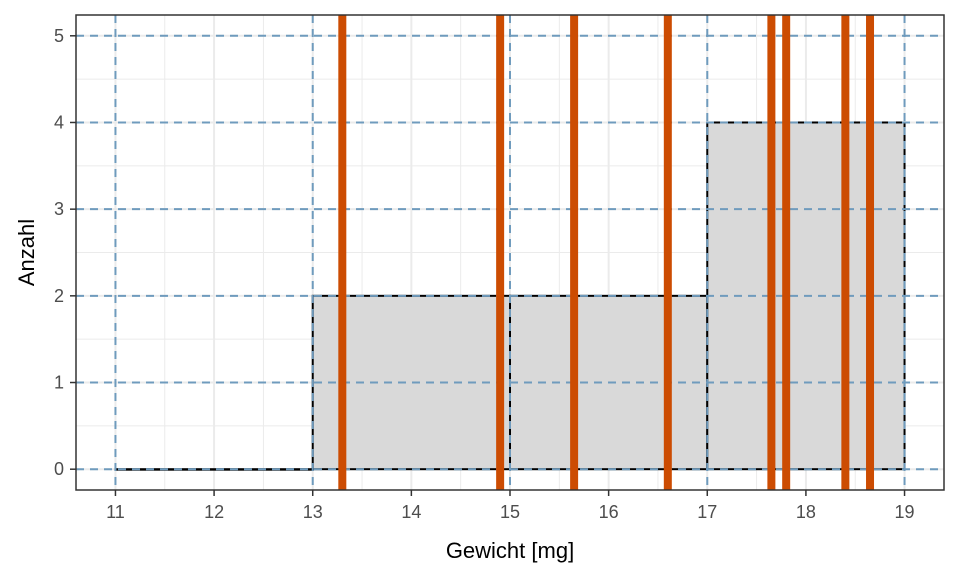  I want to click on x-tick-label: 14, so click(411, 512).